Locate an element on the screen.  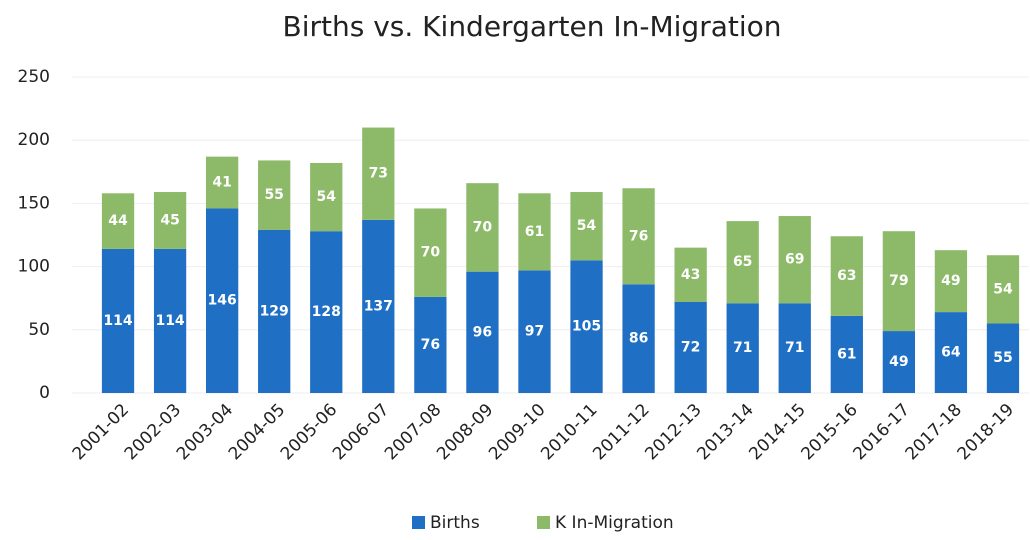
x-tick-label: 2013-14 is located at coordinates (725, 432).